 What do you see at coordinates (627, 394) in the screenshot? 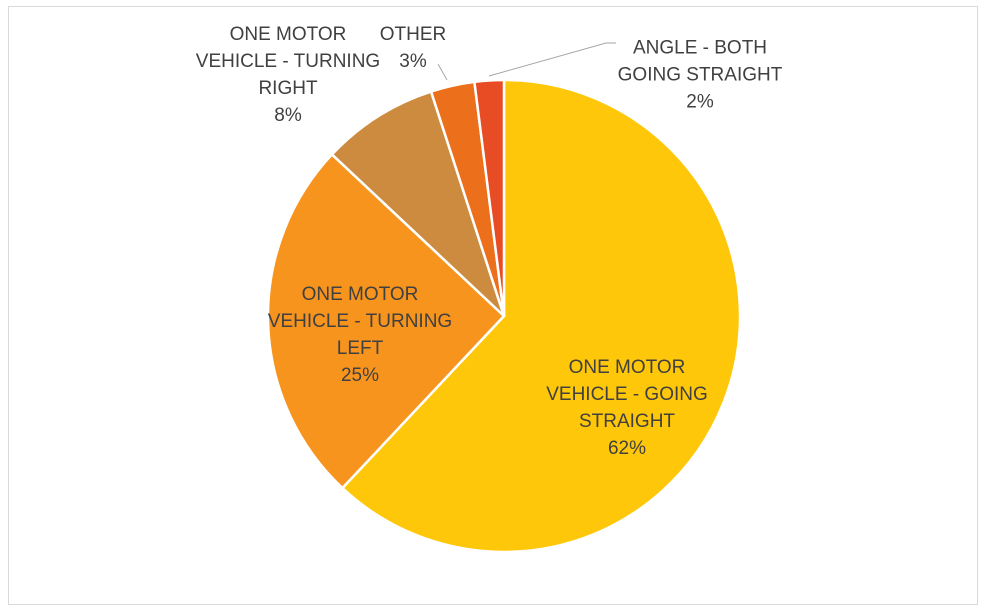
I see `category-label: ONE MOTOR VEHICLE - GOING STRAIGHT` at bounding box center [627, 394].